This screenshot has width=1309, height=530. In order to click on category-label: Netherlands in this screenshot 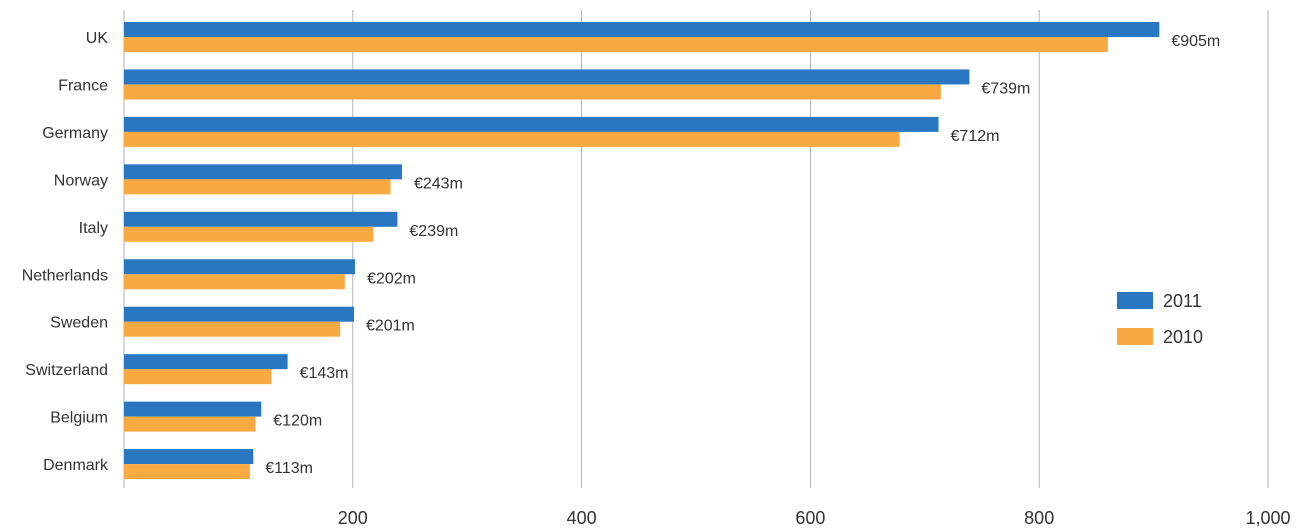, I will do `click(65, 275)`.